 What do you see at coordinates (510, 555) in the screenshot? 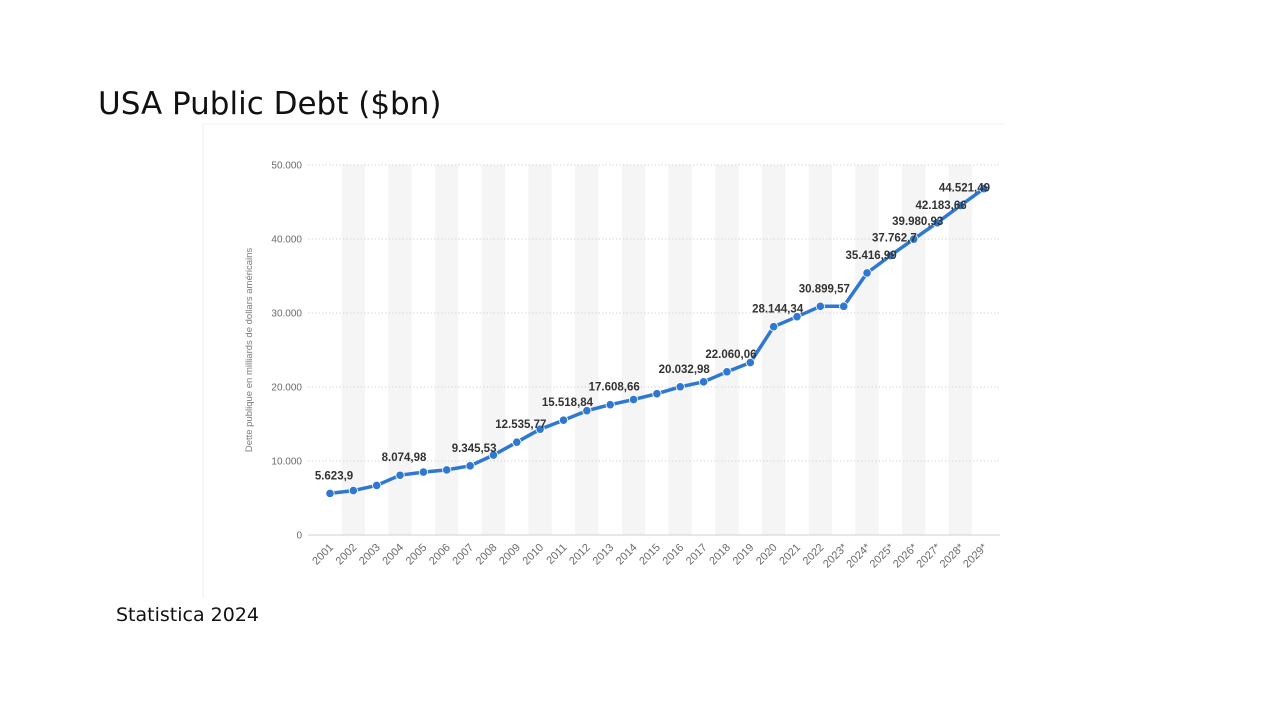
I see `x-tick-label: 2009` at bounding box center [510, 555].